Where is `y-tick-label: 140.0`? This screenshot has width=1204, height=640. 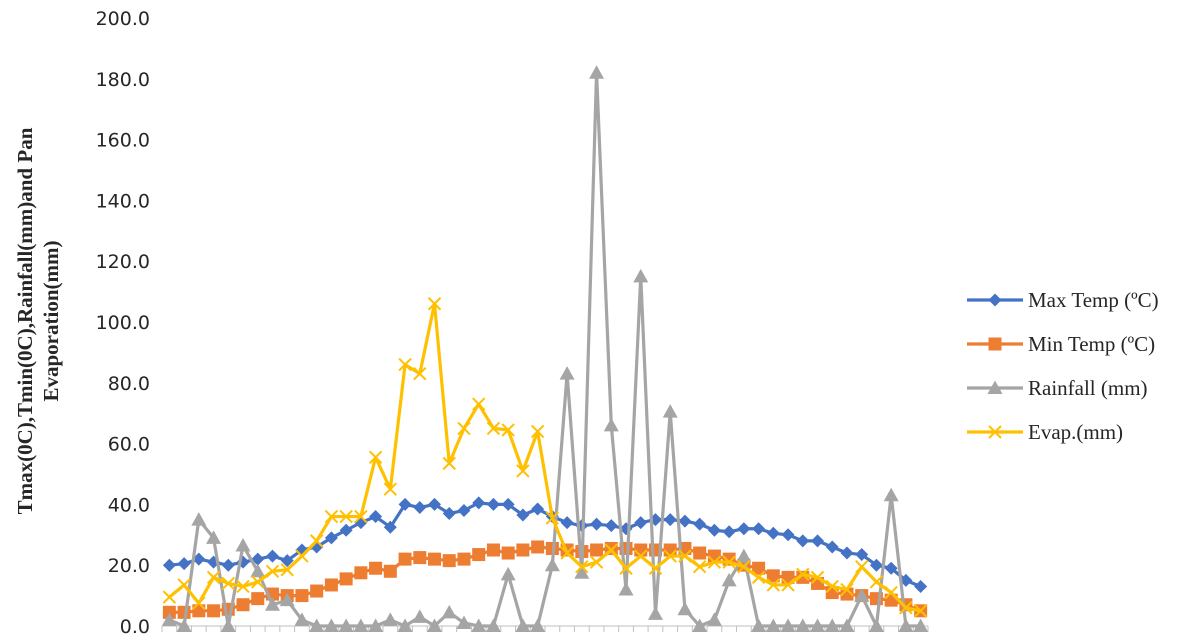
y-tick-label: 140.0 is located at coordinates (123, 201).